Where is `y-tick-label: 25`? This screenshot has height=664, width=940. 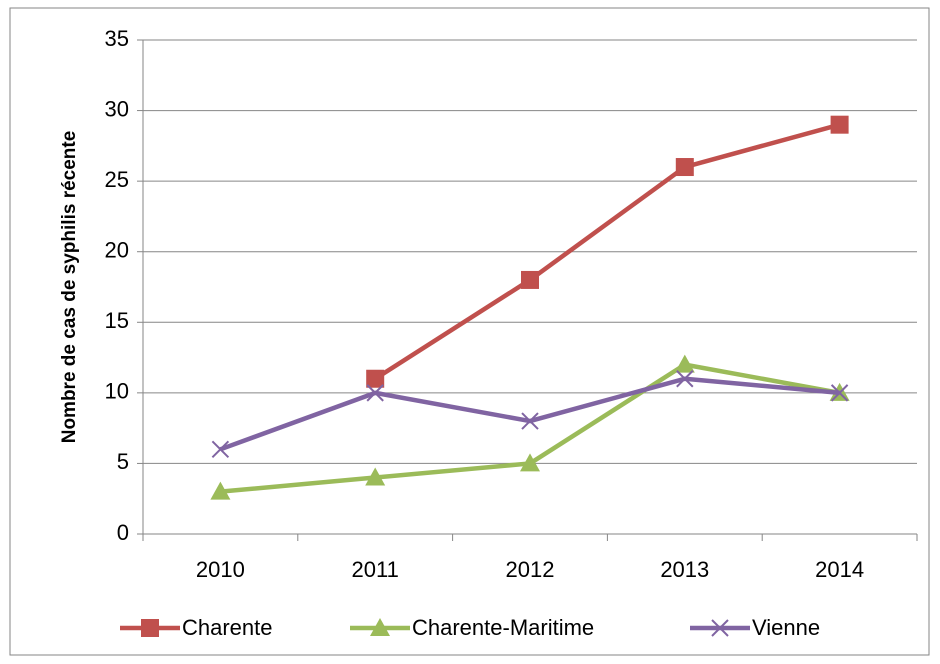
y-tick-label: 25 is located at coordinates (117, 179).